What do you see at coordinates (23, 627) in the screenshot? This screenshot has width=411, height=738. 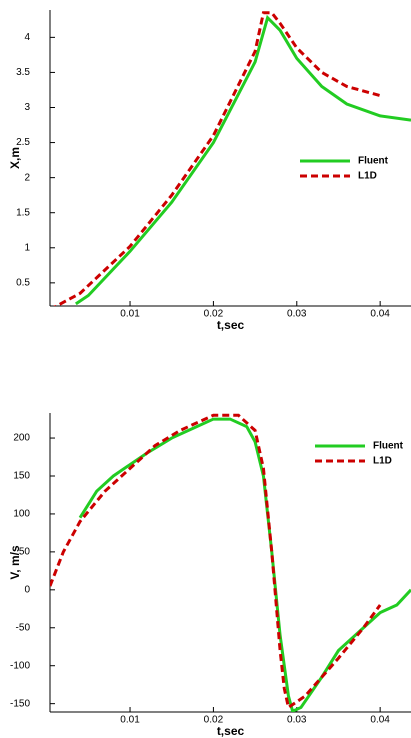 I see `y-tick-label: -50` at bounding box center [23, 627].